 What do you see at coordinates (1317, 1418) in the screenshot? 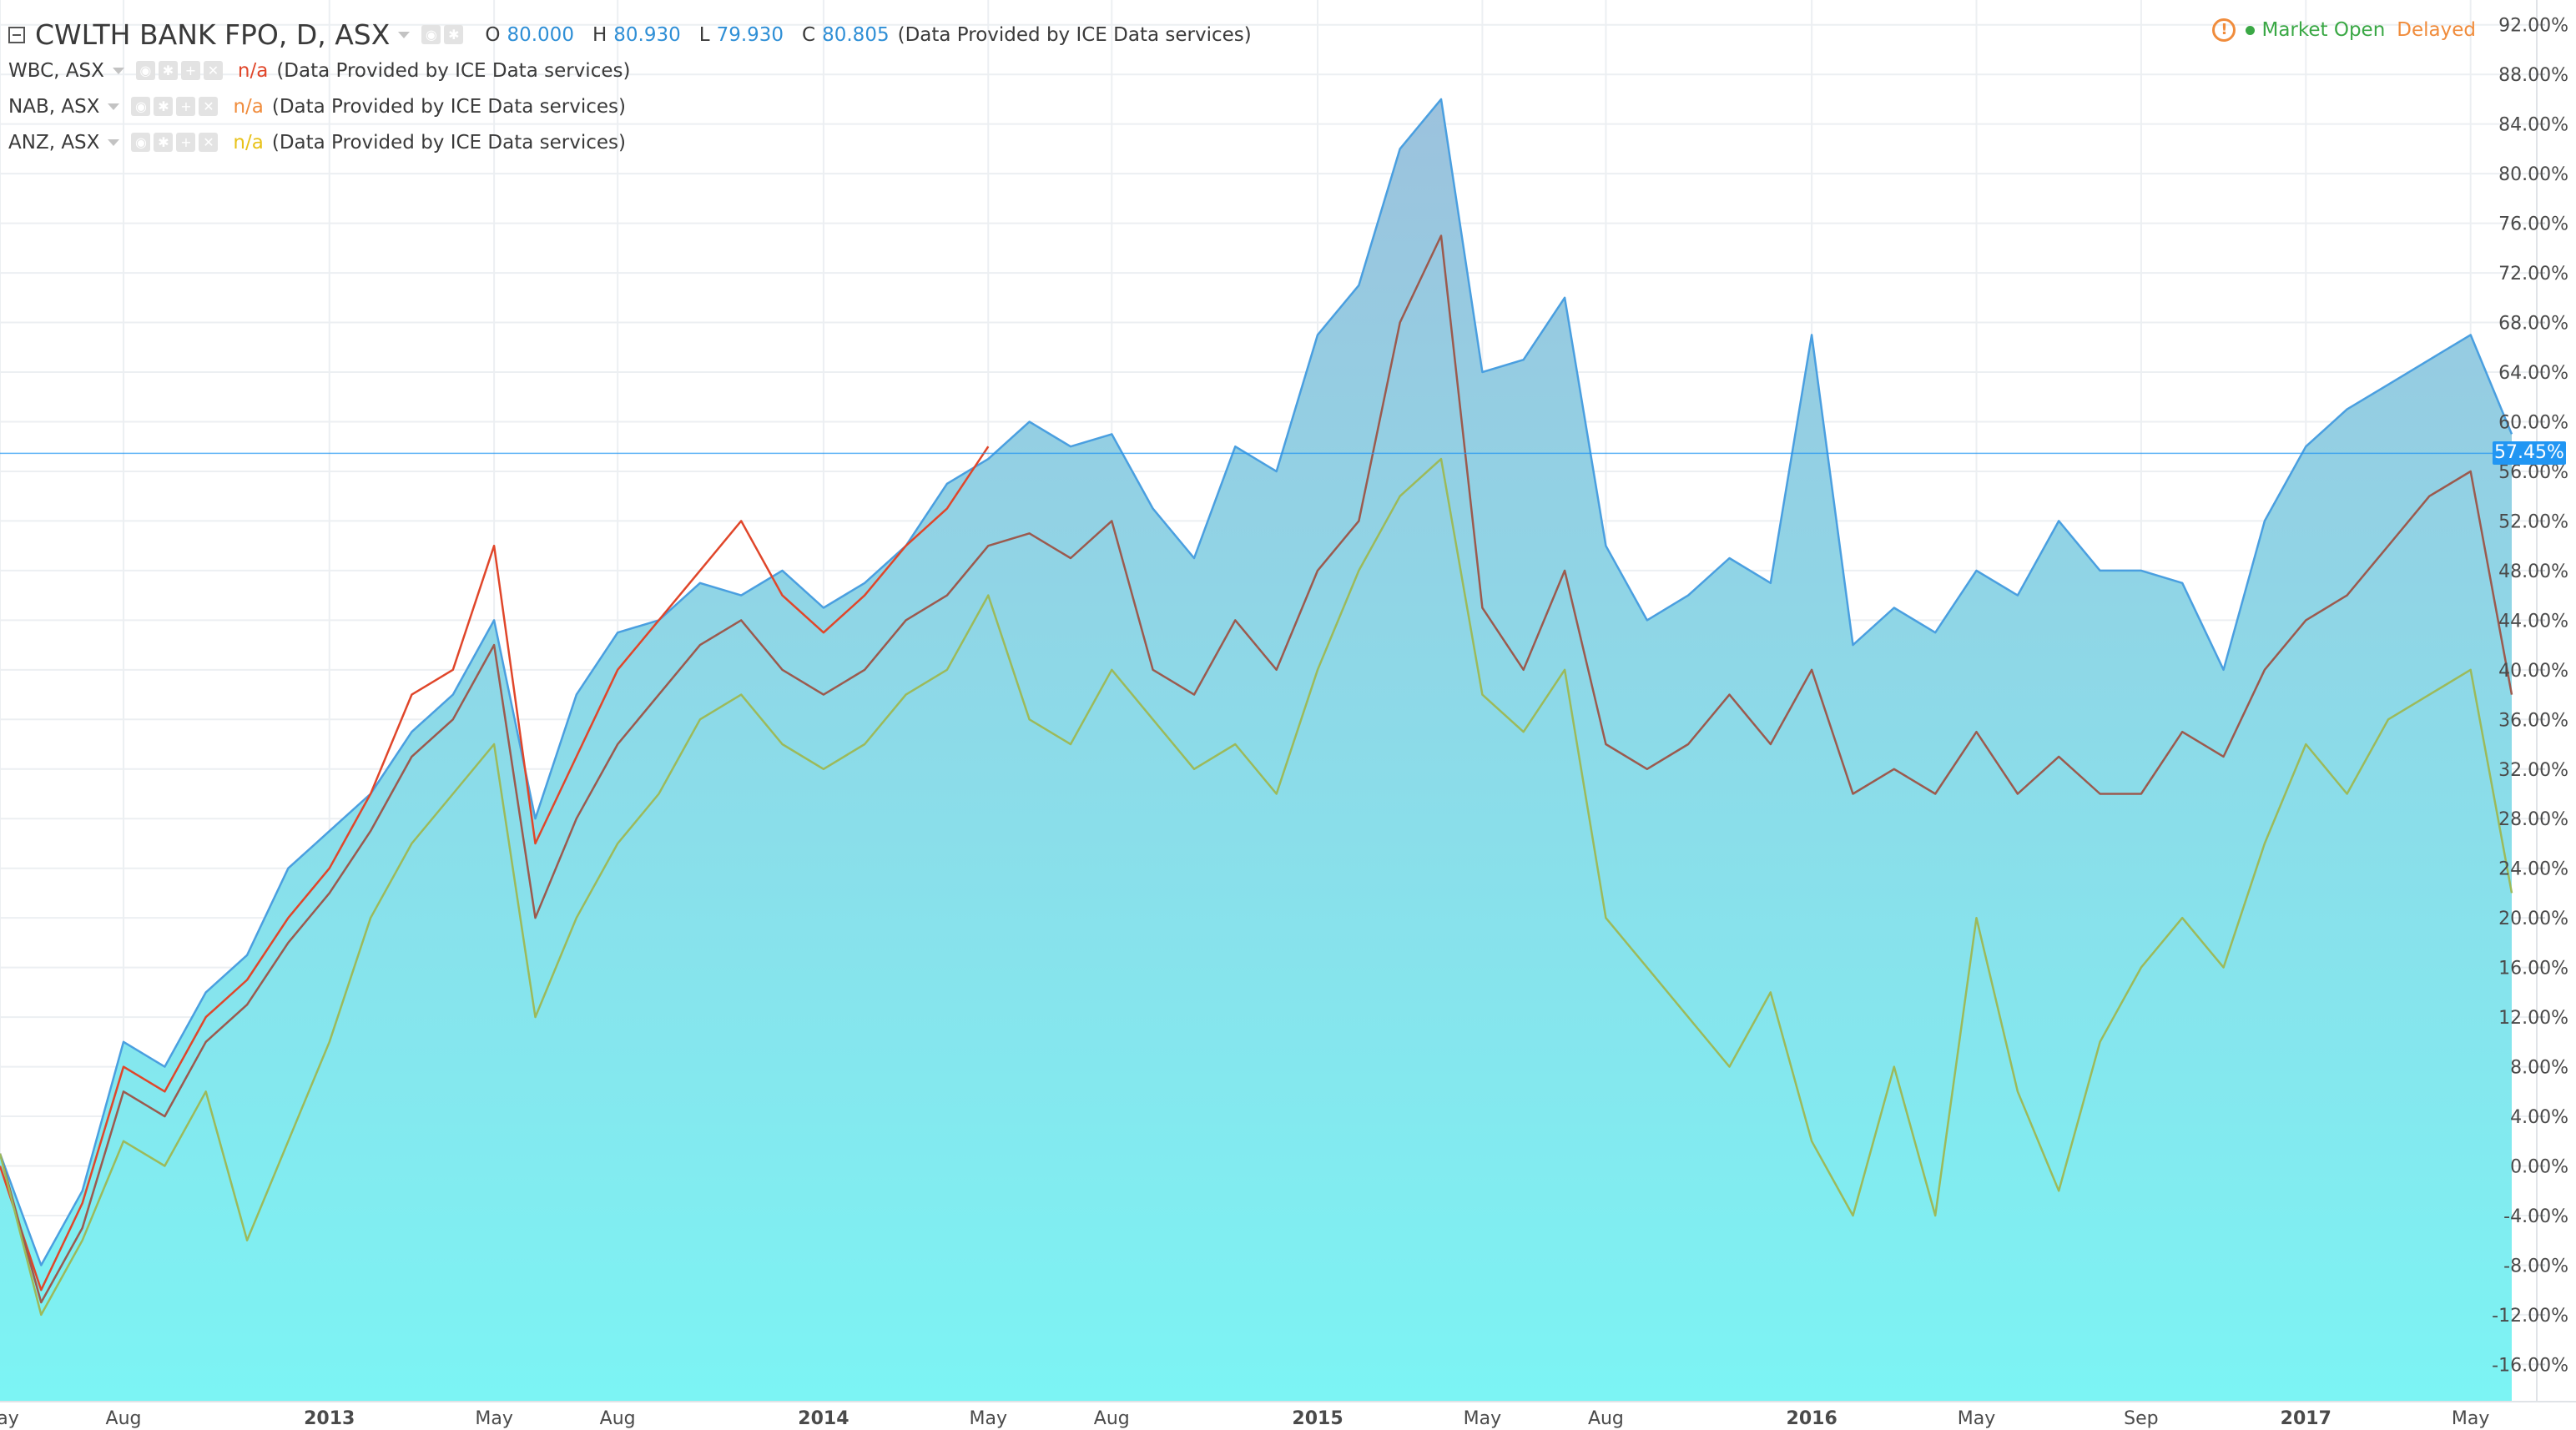
I see `x-tick-label: 2015` at bounding box center [1317, 1418].